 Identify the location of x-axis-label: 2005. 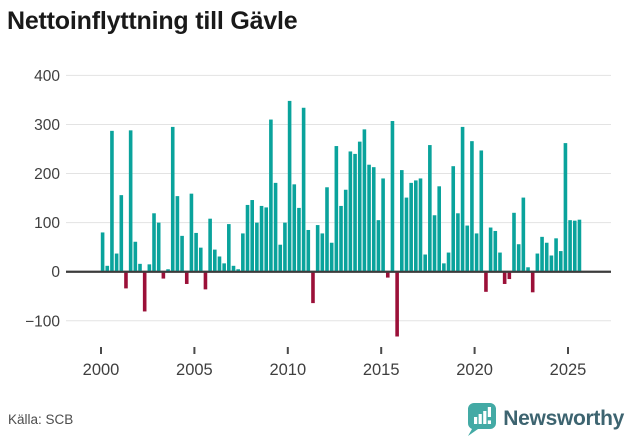
(194, 370).